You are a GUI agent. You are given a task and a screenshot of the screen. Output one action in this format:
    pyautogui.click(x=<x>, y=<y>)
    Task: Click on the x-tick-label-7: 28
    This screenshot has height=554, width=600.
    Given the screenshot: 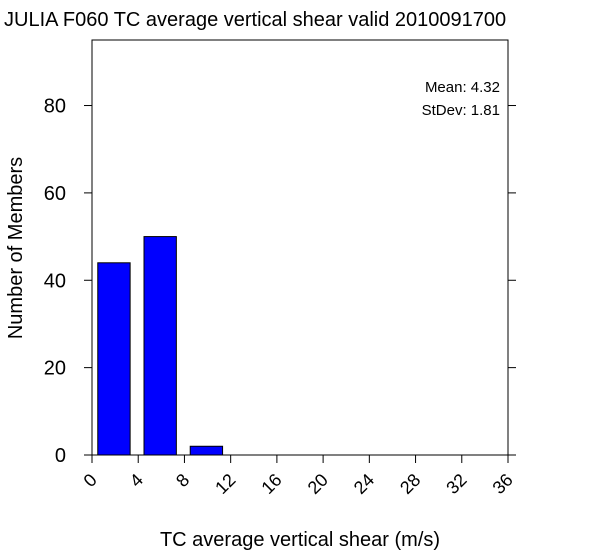 What is the action you would take?
    pyautogui.click(x=410, y=484)
    